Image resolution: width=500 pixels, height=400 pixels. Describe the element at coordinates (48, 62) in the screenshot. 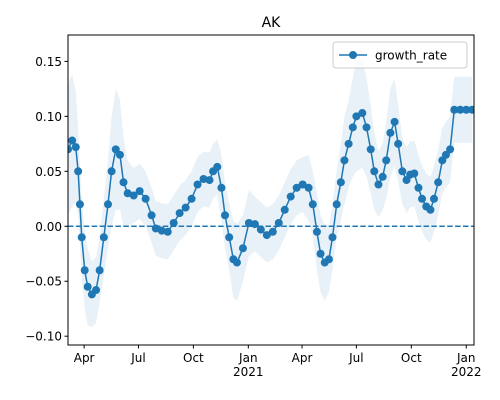

I see `y-tick-label: 0.15` at that location.